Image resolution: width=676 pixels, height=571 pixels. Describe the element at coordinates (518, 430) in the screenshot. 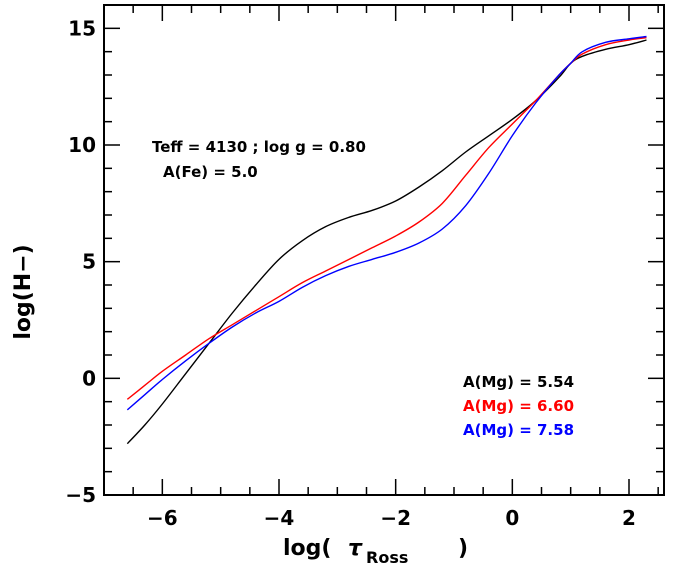

I see `legend-entry-series-2: A(Mg) = 7.58` at that location.